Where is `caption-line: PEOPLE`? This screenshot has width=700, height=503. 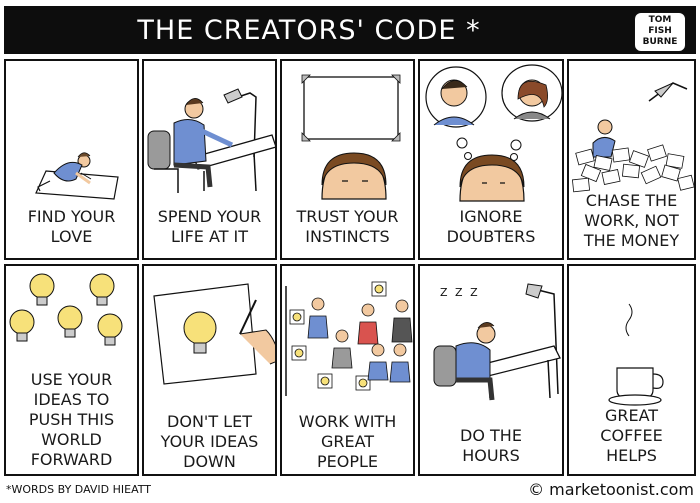 caption-line: PEOPLE is located at coordinates (347, 461).